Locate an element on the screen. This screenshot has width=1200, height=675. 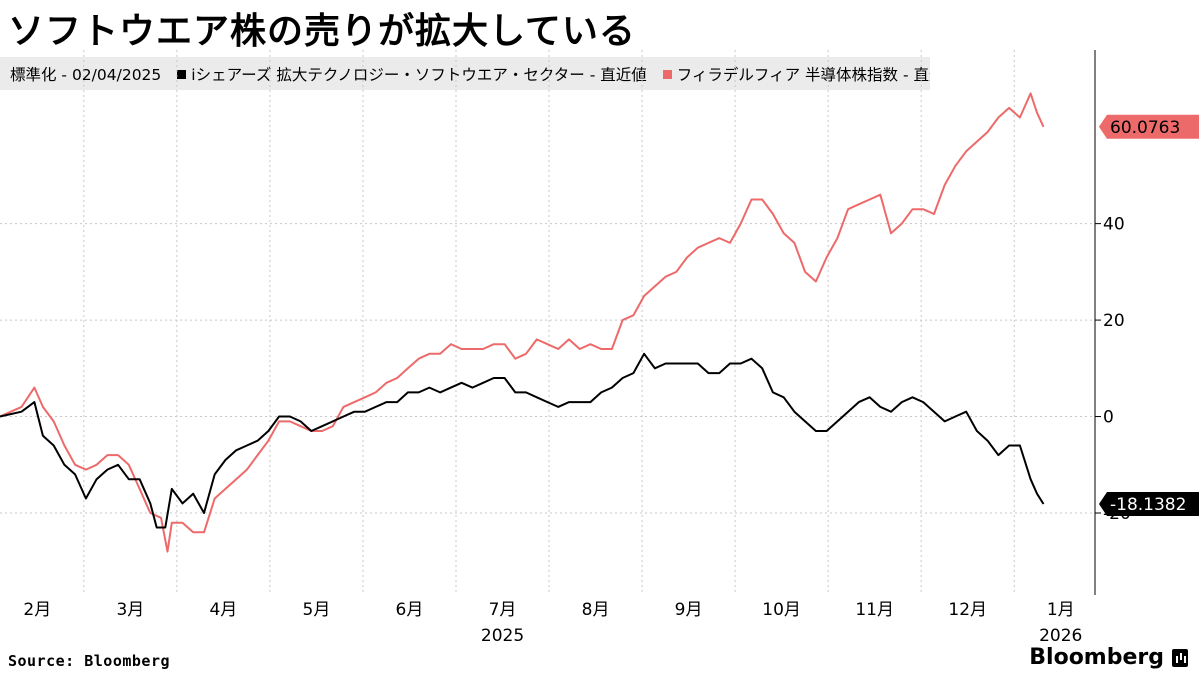
x-tick-label: 5月 is located at coordinates (317, 610).